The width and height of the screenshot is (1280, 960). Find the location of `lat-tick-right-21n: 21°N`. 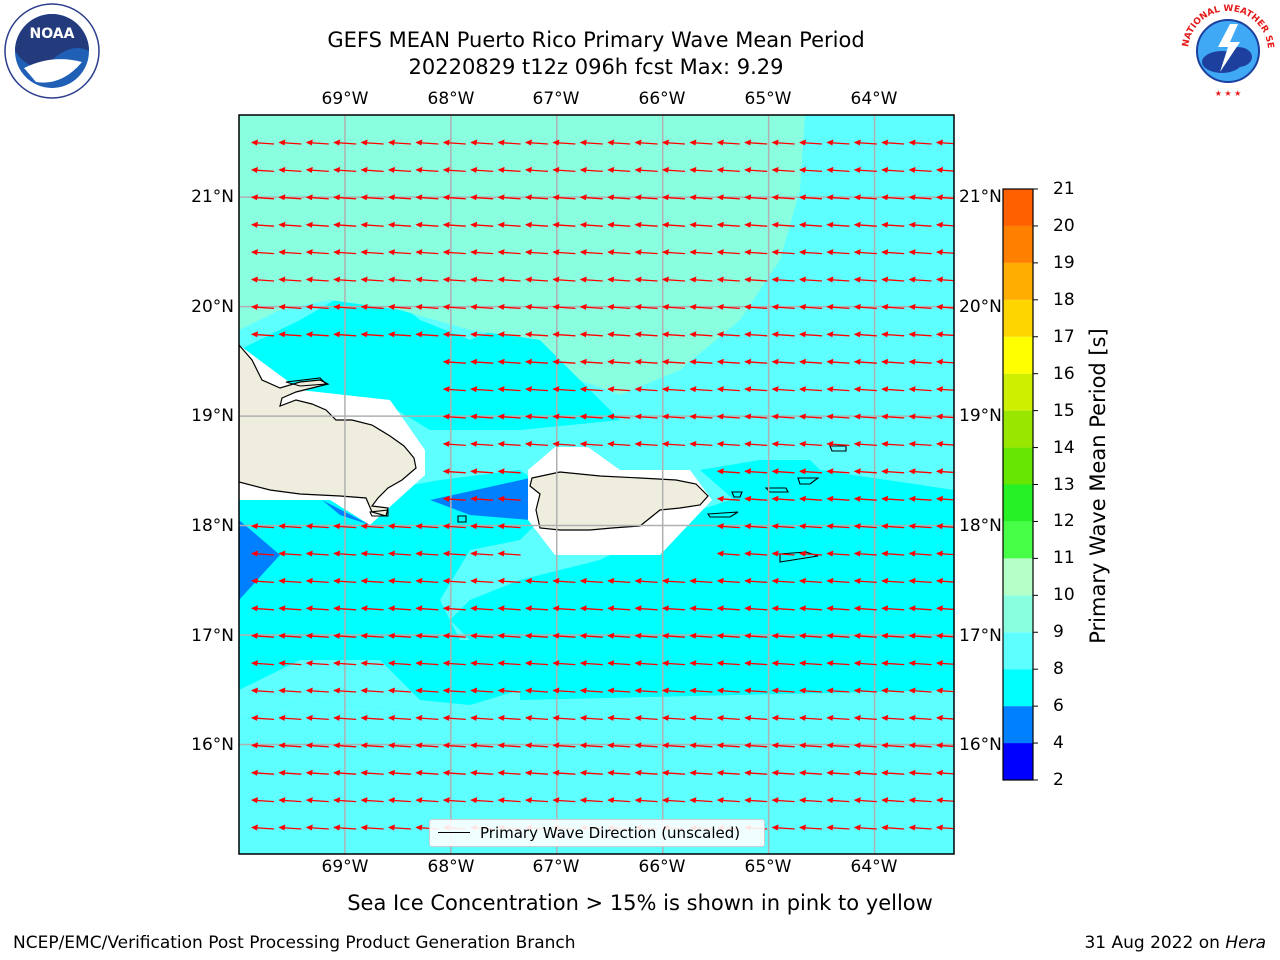

lat-tick-right-21n: 21°N is located at coordinates (980, 197).